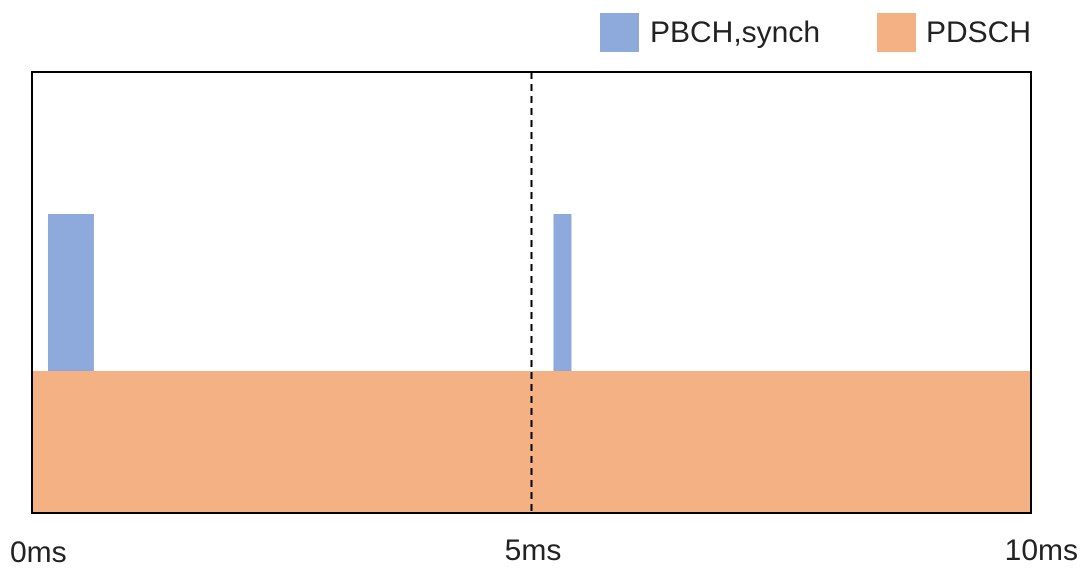  I want to click on legend-label-pdsch: PDSCH, so click(978, 32).